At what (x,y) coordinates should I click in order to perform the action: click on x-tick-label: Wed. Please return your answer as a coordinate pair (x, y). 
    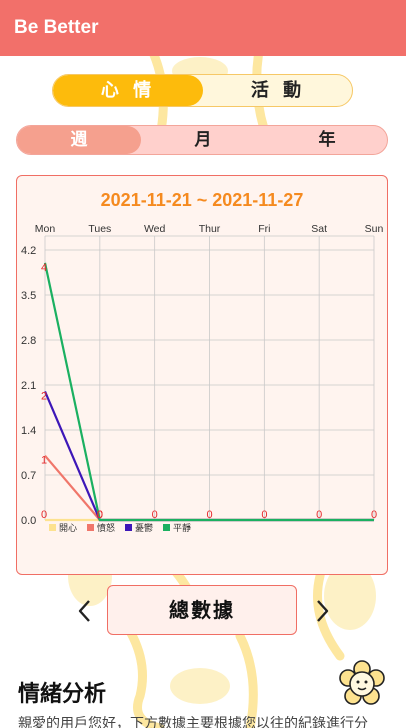
    Looking at the image, I should click on (155, 229).